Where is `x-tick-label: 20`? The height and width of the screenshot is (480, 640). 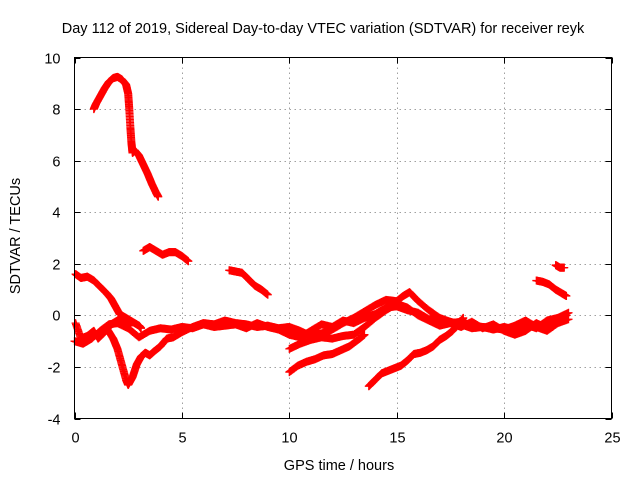 x-tick-label: 20 is located at coordinates (504, 439).